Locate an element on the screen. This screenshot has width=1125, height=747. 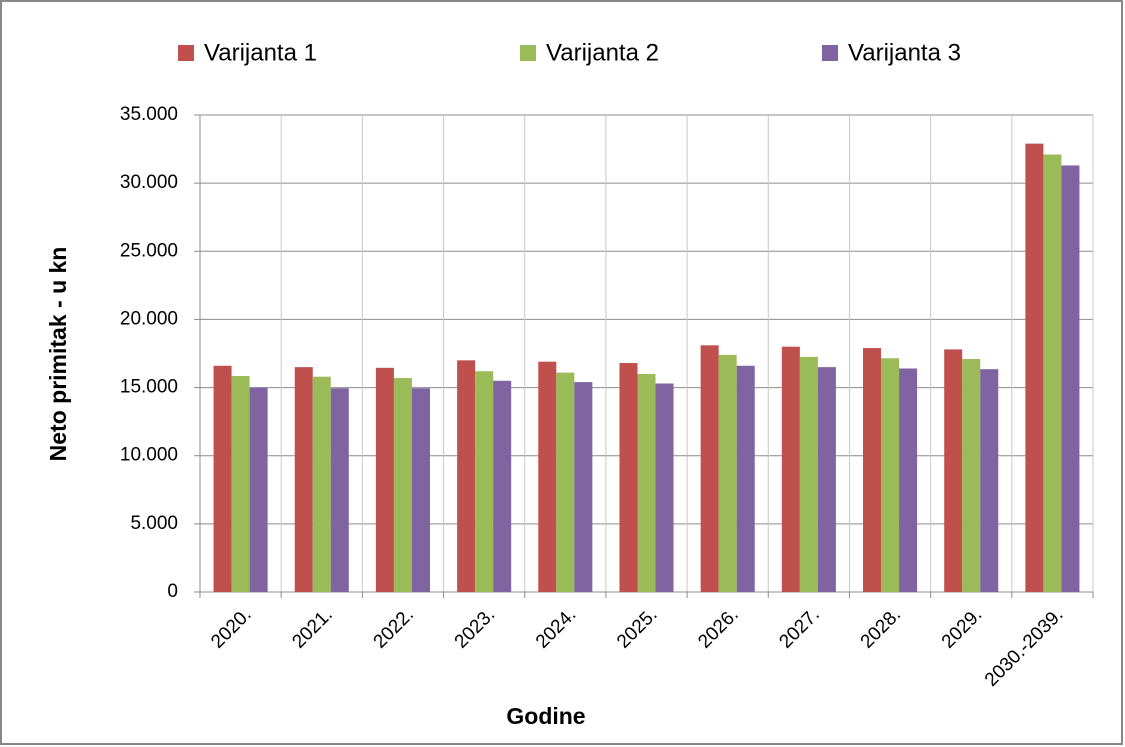
y-tick-label: 20.000 is located at coordinates (149, 318).